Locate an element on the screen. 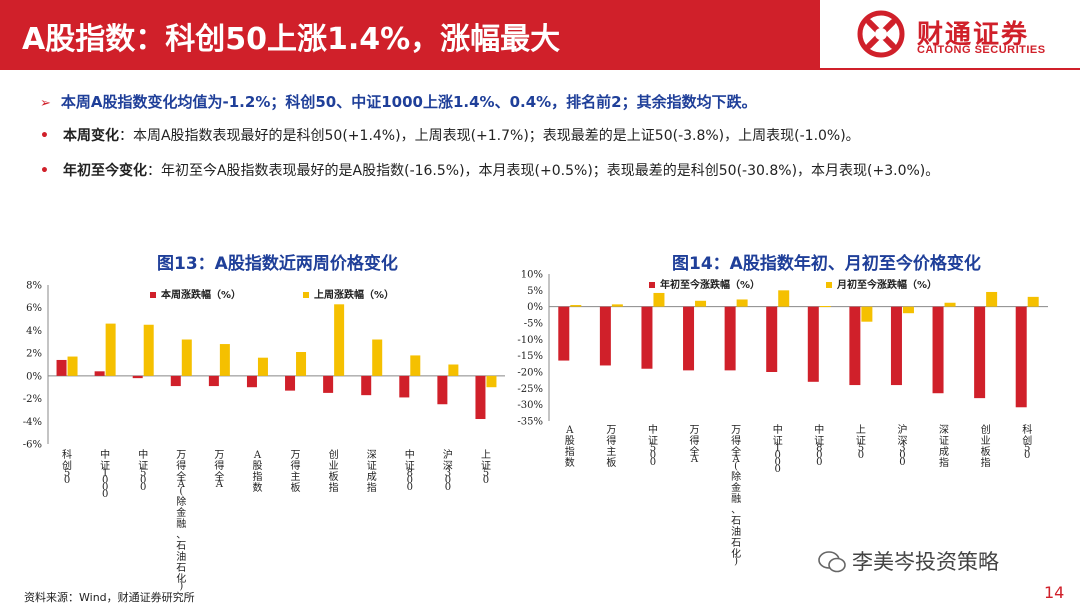  caitong-logo-icon is located at coordinates (881, 34).